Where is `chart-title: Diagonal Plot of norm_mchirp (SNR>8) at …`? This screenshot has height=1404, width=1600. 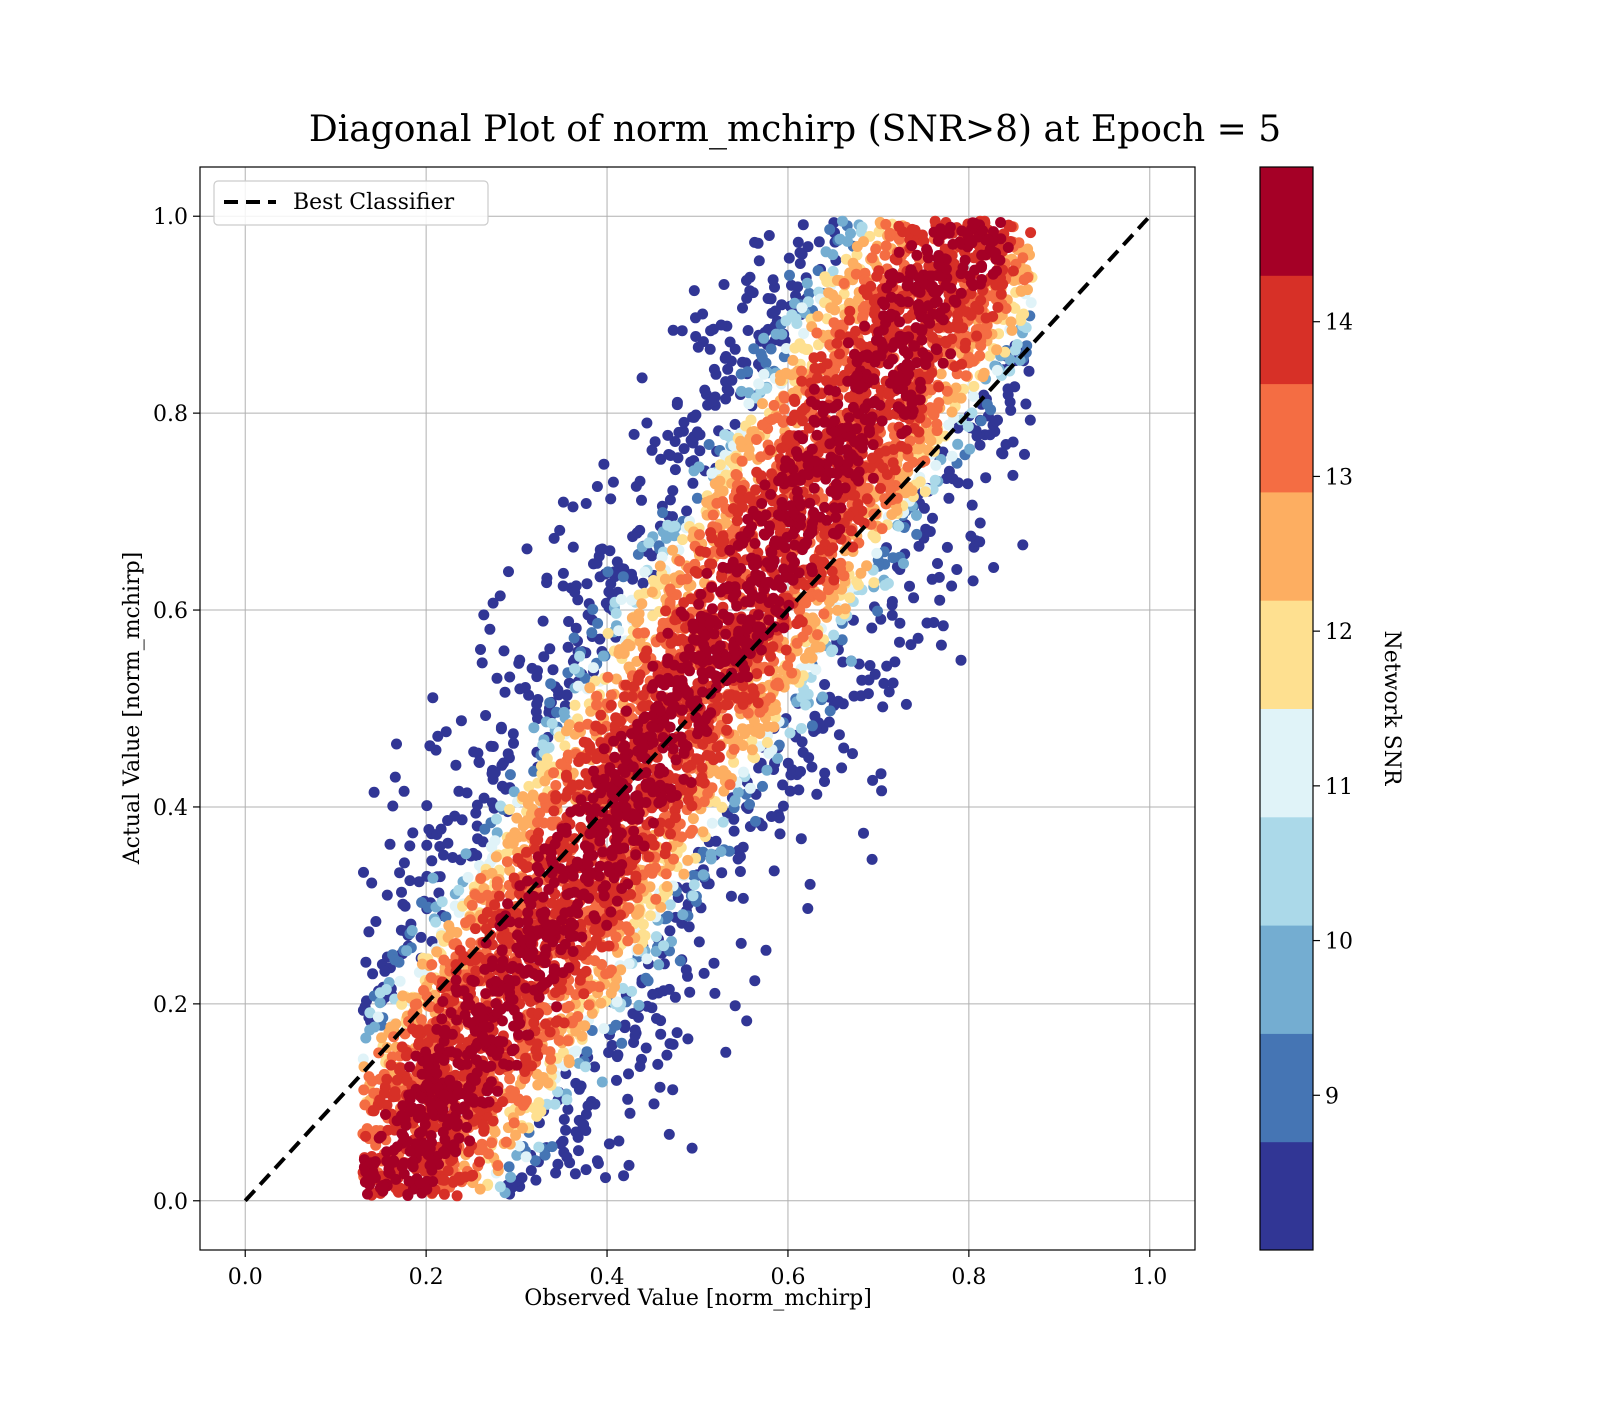
chart-title: Diagonal Plot of norm_mchirp (SNR>8) at … is located at coordinates (795, 129).